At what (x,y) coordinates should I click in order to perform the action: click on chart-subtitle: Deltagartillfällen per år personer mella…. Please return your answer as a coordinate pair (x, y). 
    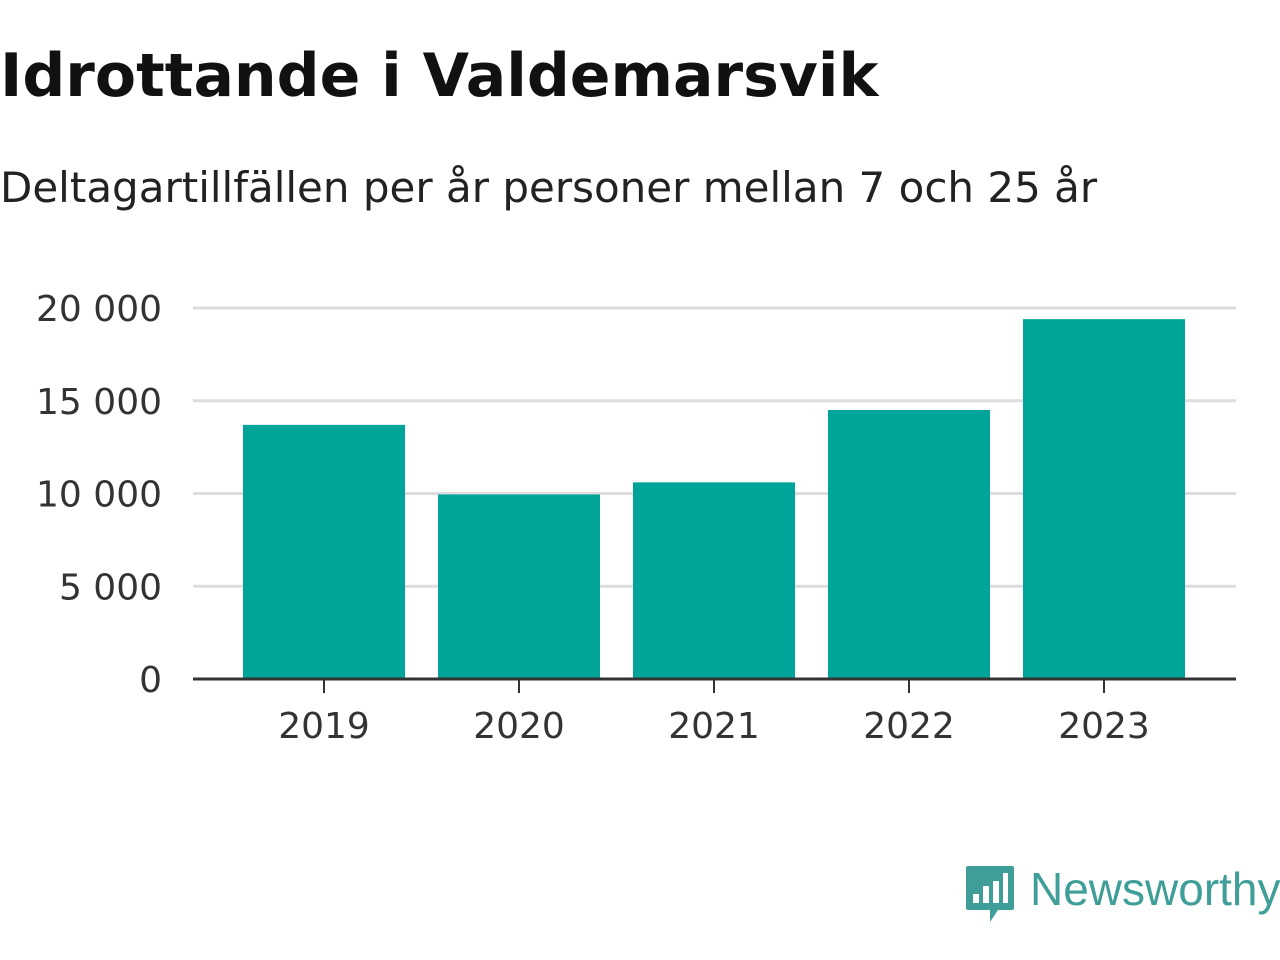
    Looking at the image, I should click on (549, 187).